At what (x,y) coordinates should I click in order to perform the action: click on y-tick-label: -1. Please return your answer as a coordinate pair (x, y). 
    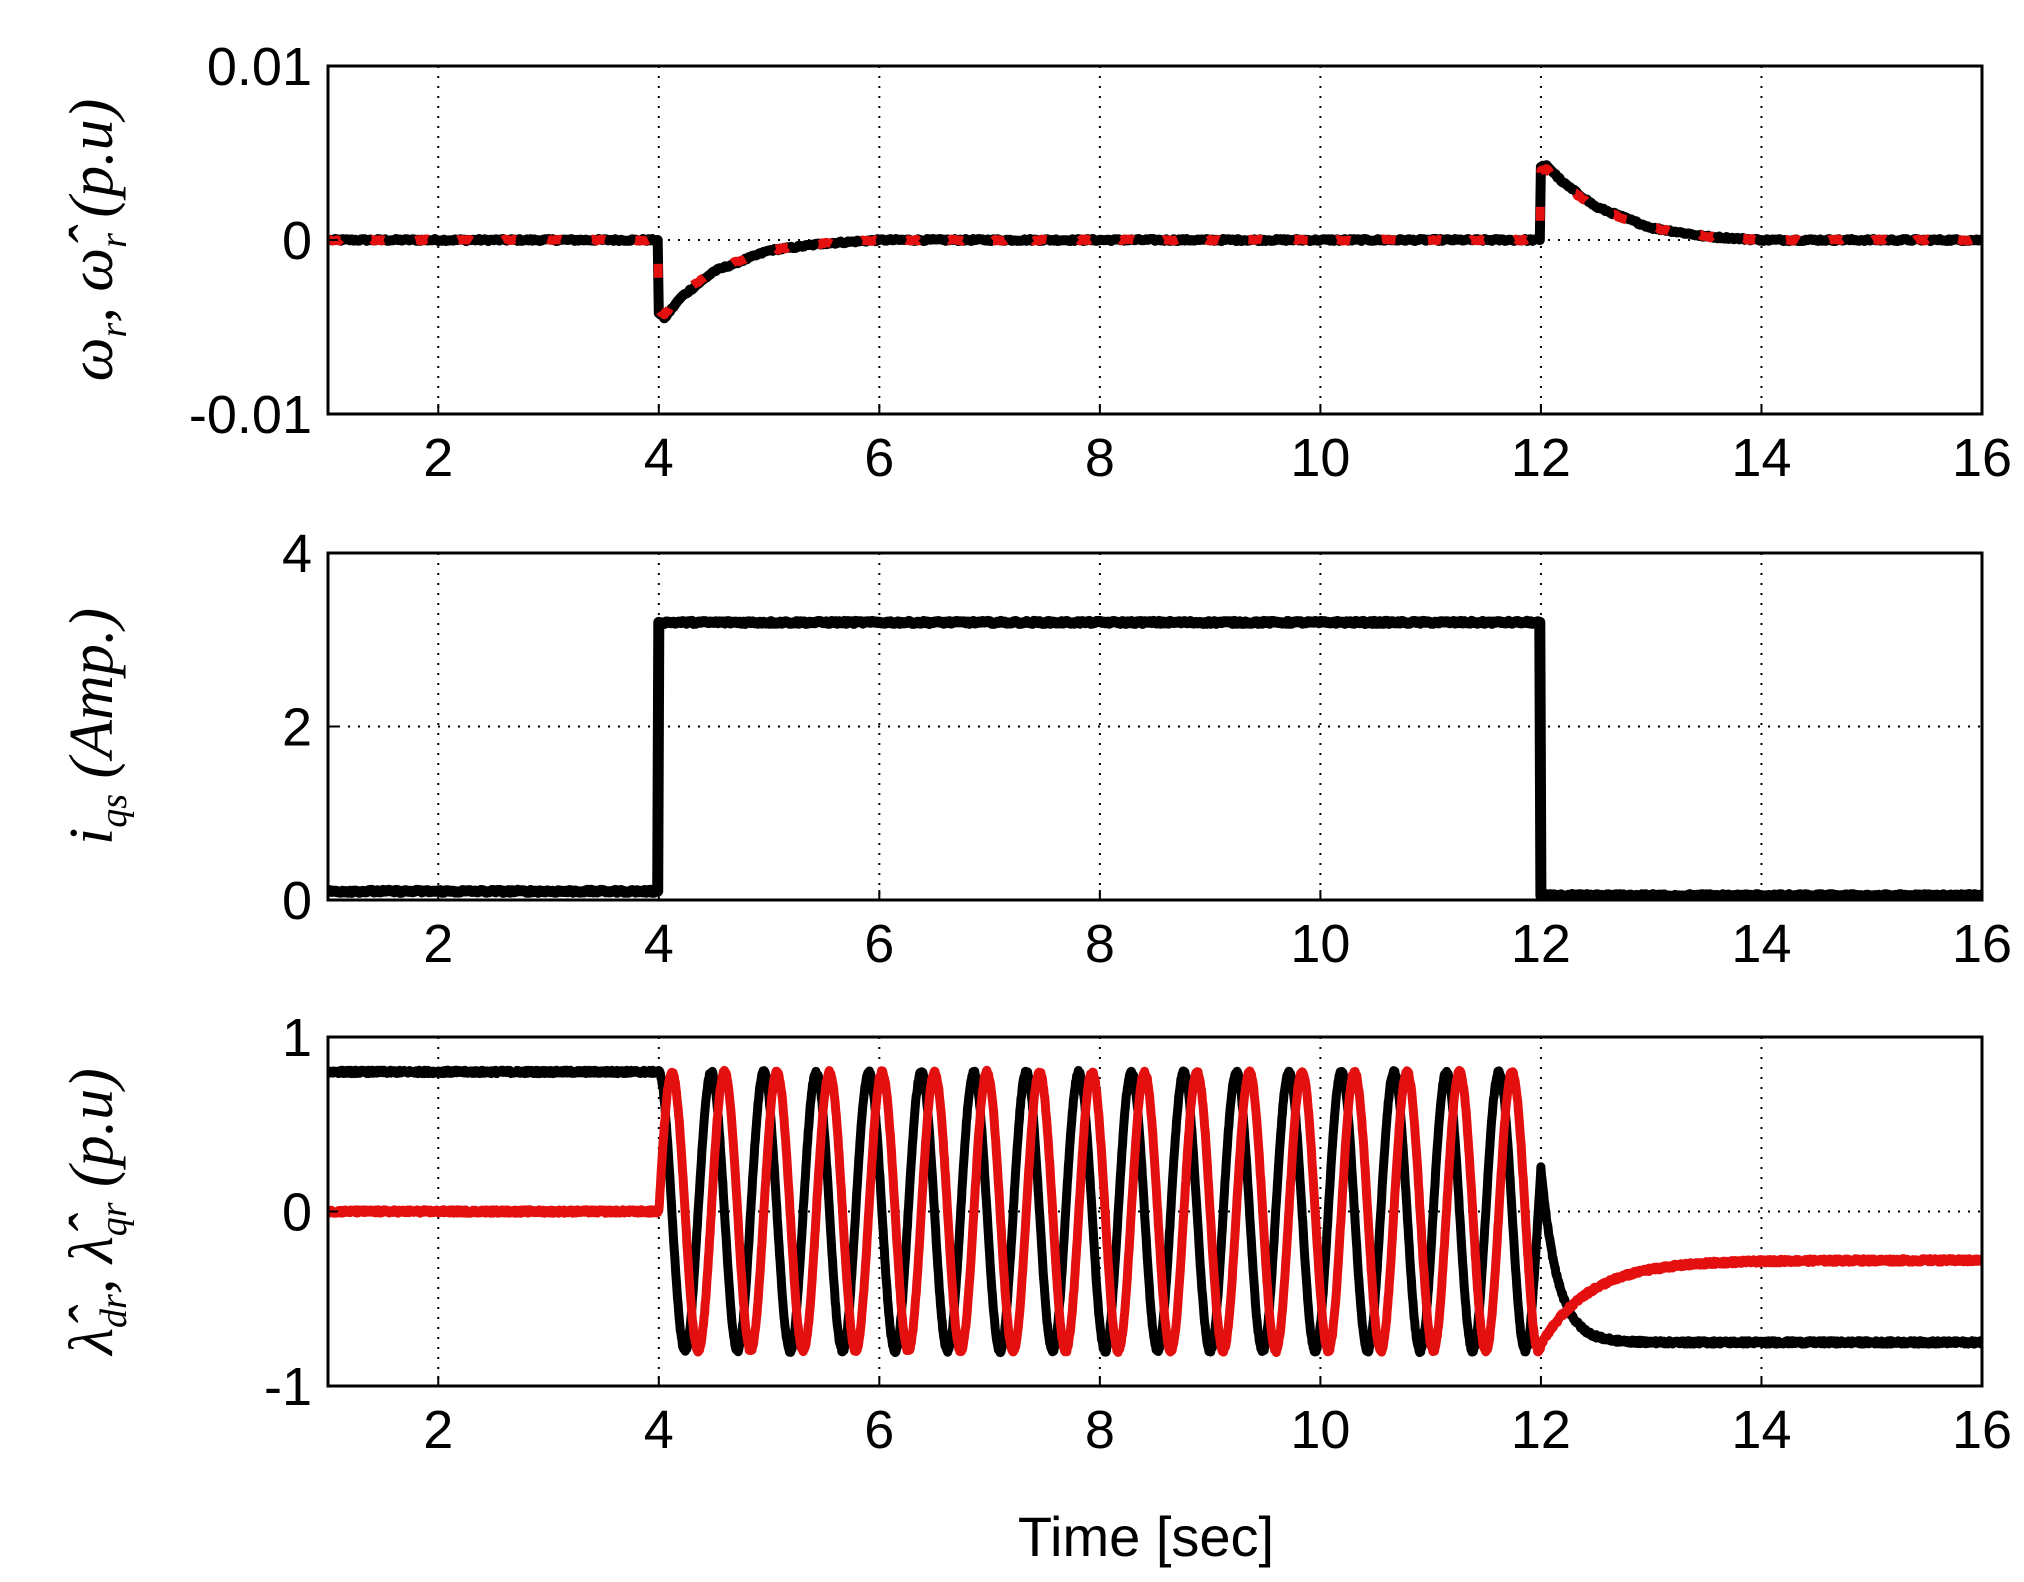
    Looking at the image, I should click on (288, 1387).